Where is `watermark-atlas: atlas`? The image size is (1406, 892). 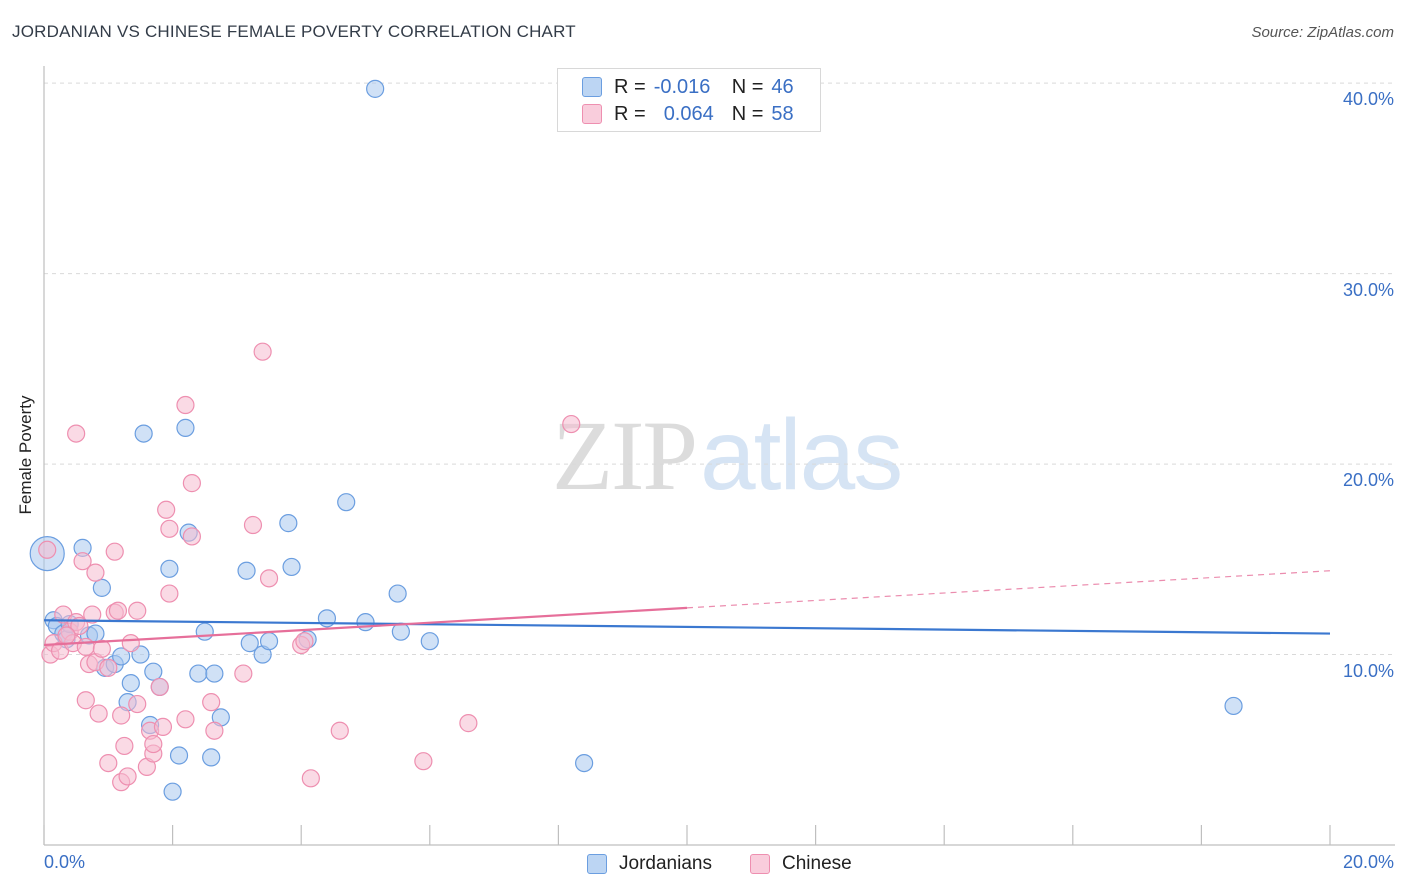
watermark-atlas: atlas is located at coordinates (801, 455).